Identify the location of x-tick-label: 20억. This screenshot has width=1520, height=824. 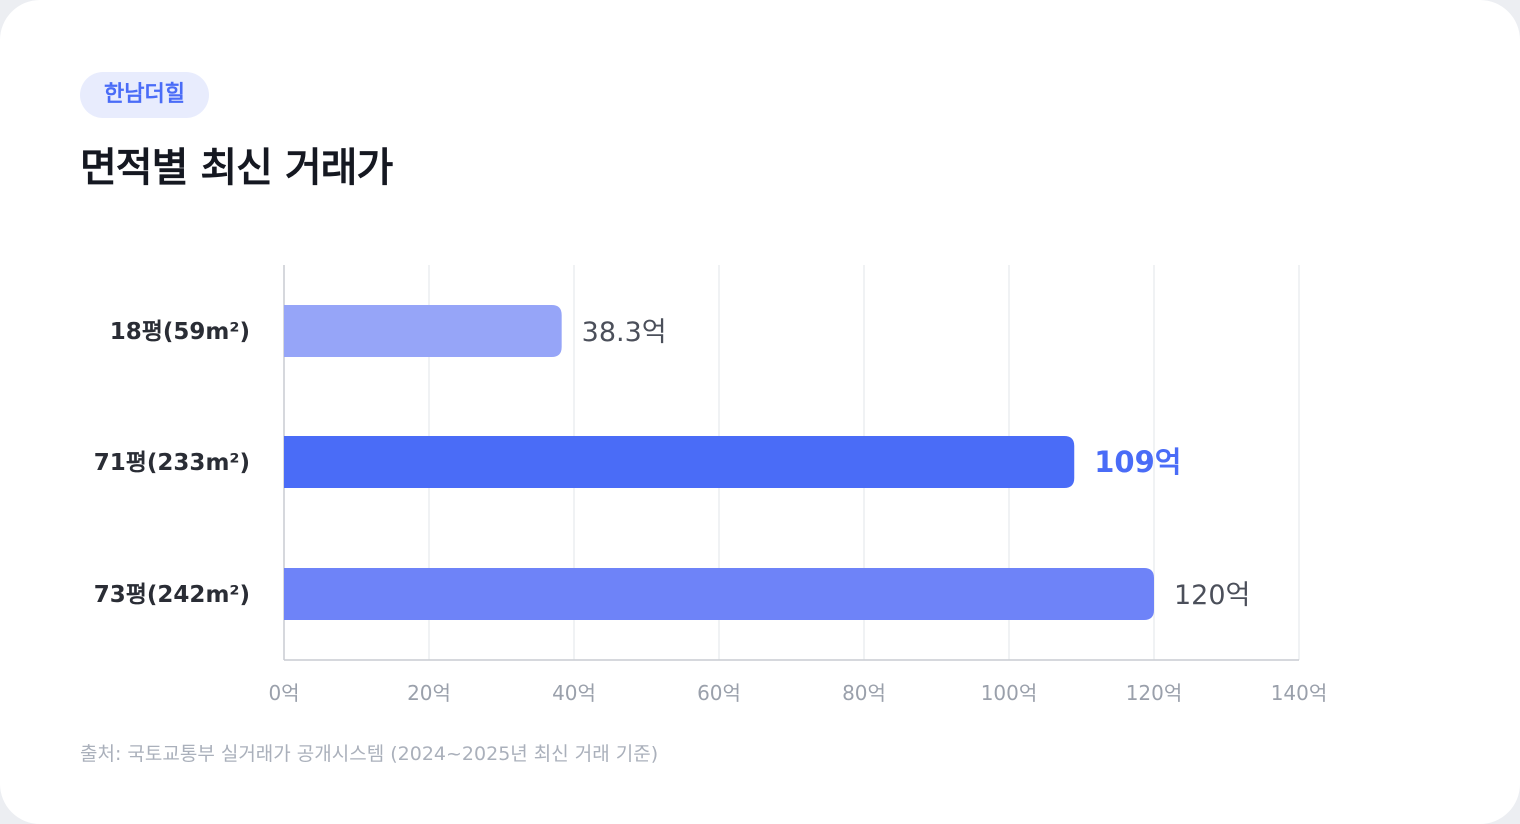
(429, 693).